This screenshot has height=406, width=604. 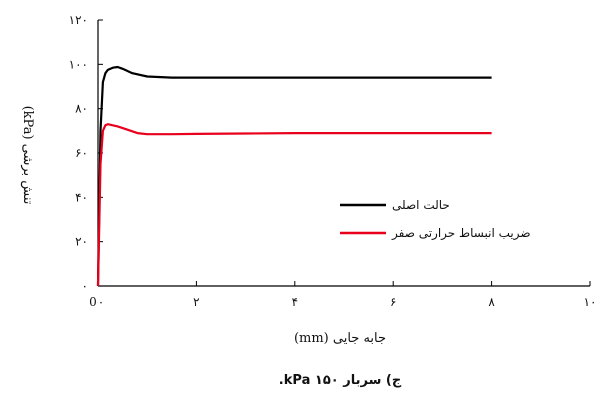 What do you see at coordinates (393, 302) in the screenshot?
I see `x-tick-label: ۶` at bounding box center [393, 302].